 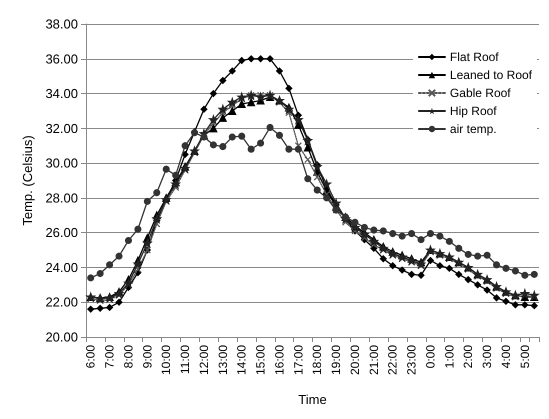 What do you see at coordinates (505, 356) in the screenshot?
I see `x-tick-label: 4:00` at bounding box center [505, 356].